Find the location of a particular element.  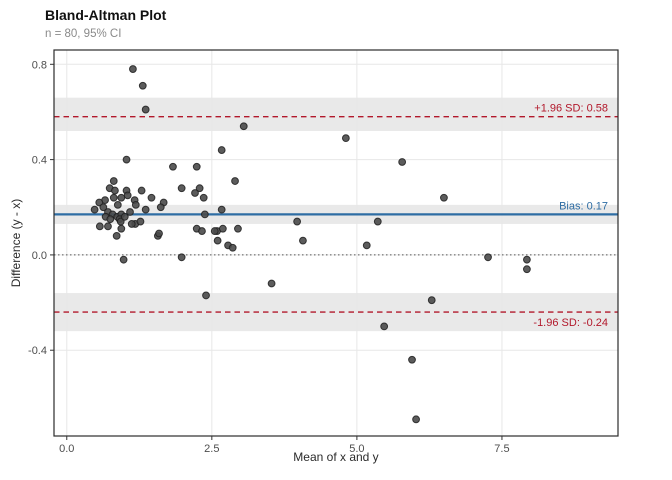

lower-loa-label: -1.96 SD: -0.24 is located at coordinates (570, 323).